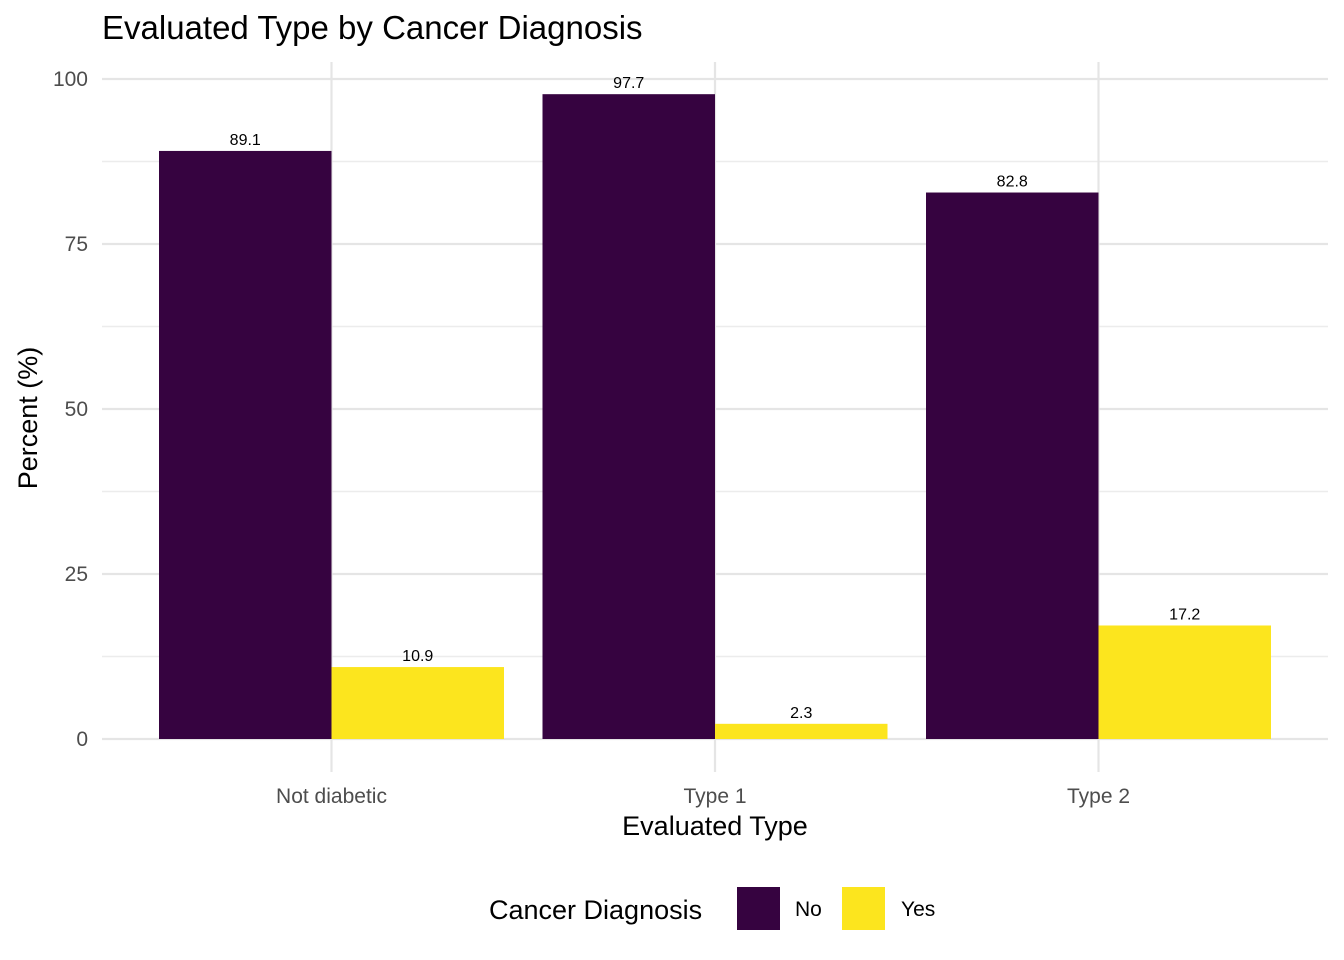  What do you see at coordinates (76, 409) in the screenshot?
I see `y-tick-label: 50` at bounding box center [76, 409].